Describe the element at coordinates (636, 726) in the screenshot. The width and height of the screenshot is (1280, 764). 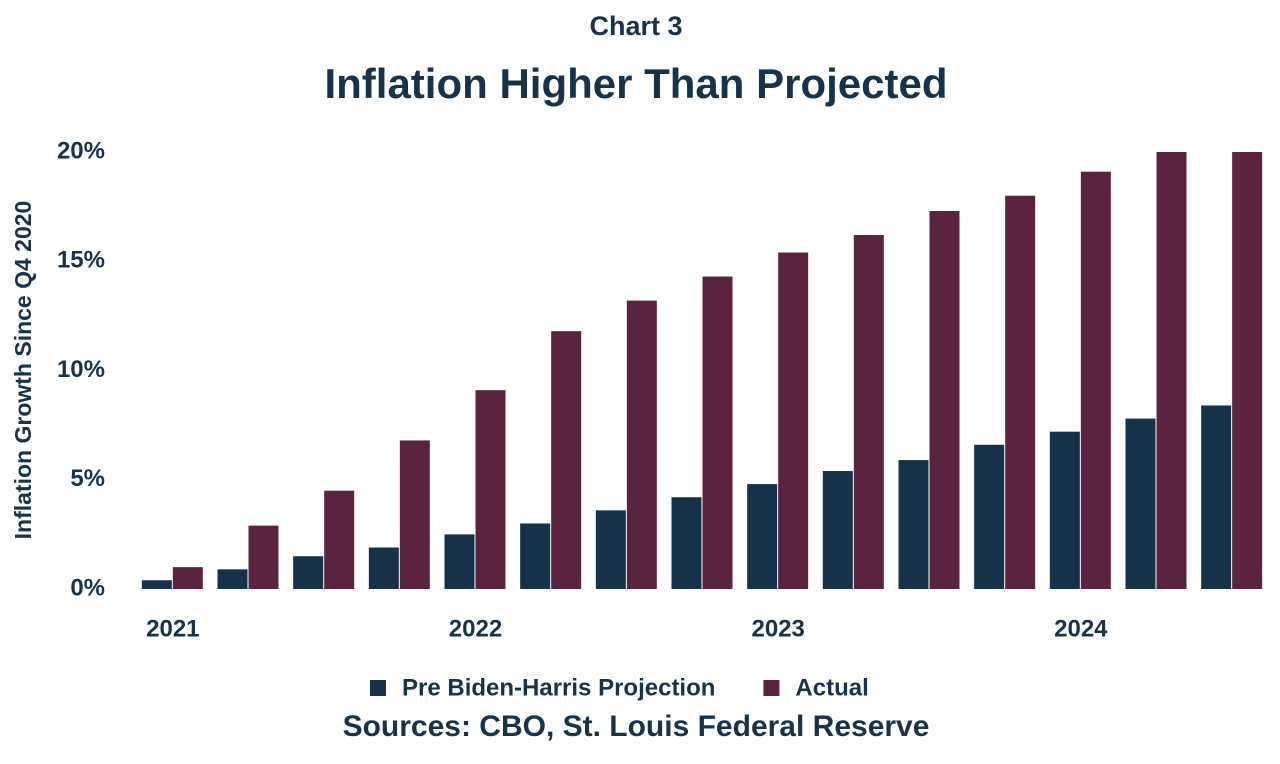
I see `source: Sources: CBO, St. Louis Federal Reserve` at that location.